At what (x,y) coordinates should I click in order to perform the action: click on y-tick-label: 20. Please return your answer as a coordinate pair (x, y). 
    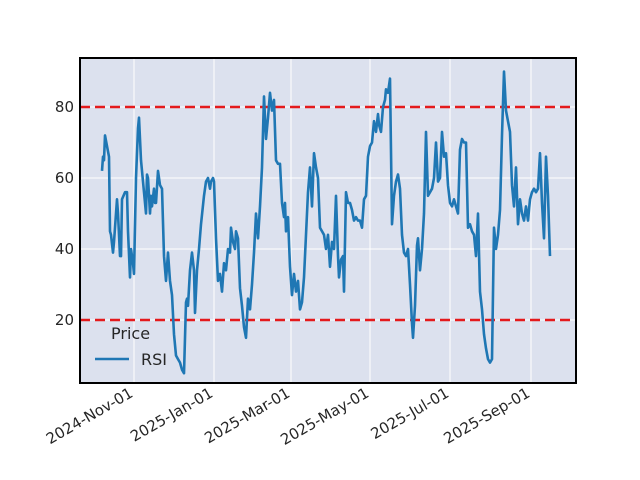
    Looking at the image, I should click on (64, 320).